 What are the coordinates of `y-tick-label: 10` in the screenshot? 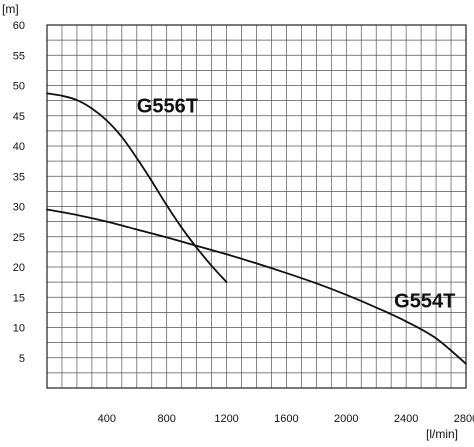 It's located at (19, 329).